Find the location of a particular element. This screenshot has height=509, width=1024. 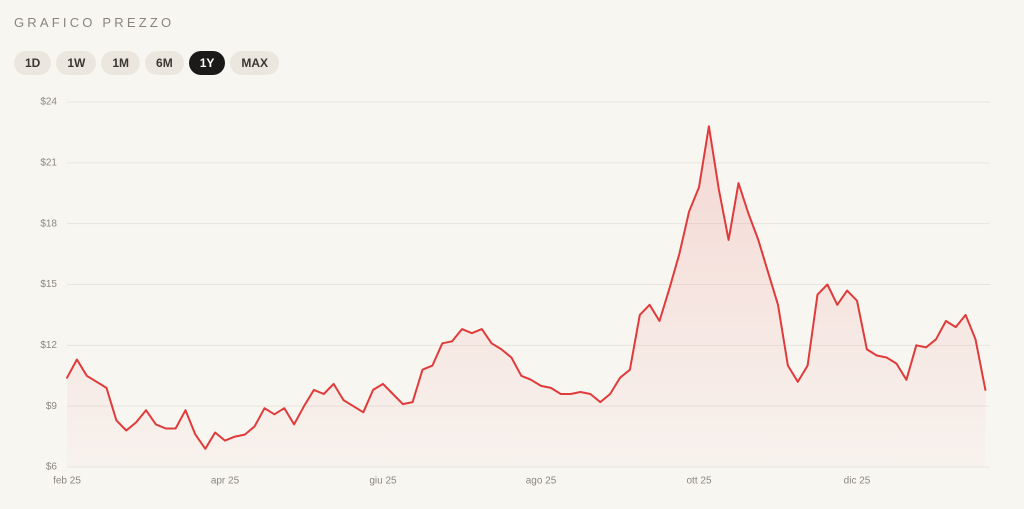

chart-title: GRAFICO PREZZO is located at coordinates (94, 22).